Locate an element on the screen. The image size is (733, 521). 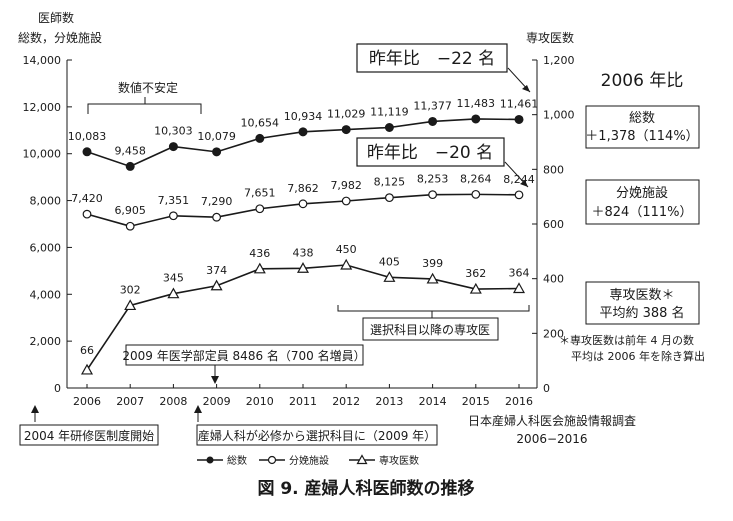
x-tick-label: 2009 is located at coordinates (217, 401).